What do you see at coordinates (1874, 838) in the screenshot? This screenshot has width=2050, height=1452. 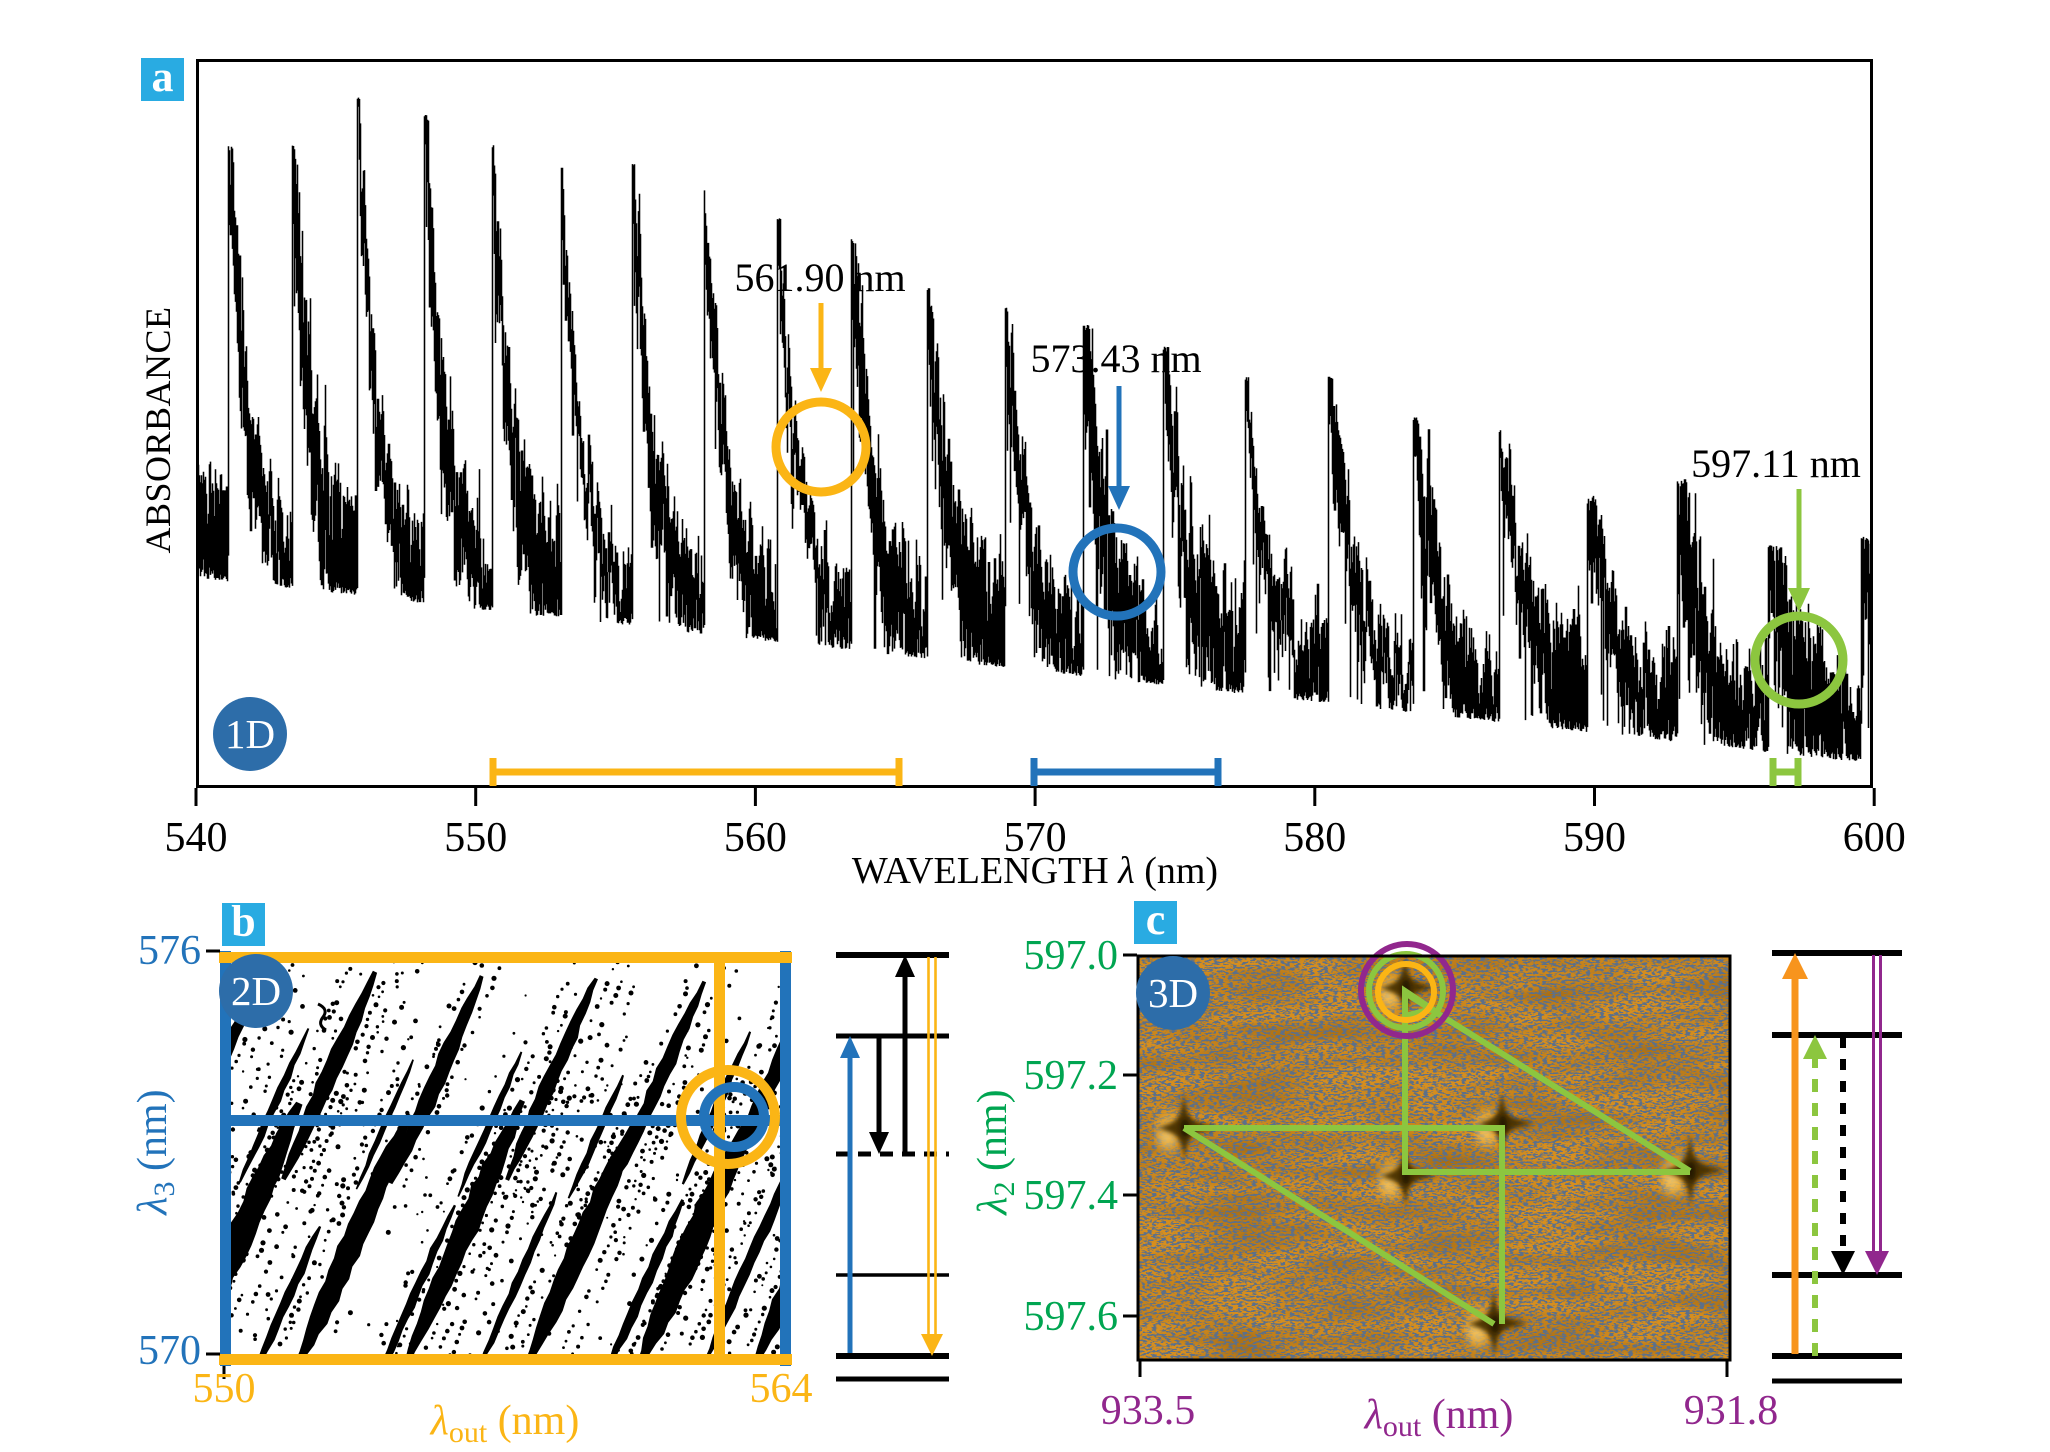 I see `svg-text: 600` at bounding box center [1874, 838].